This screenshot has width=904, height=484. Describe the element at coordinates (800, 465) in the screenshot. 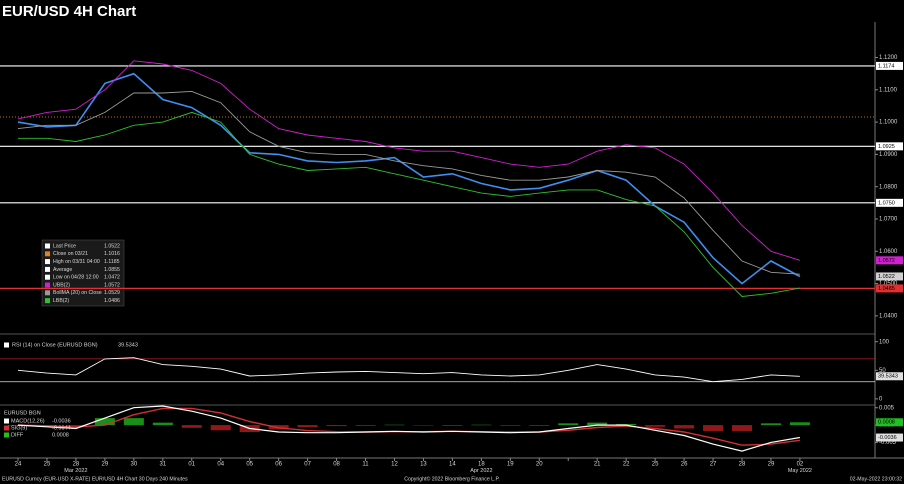

I see `x-tick-label: 02` at that location.